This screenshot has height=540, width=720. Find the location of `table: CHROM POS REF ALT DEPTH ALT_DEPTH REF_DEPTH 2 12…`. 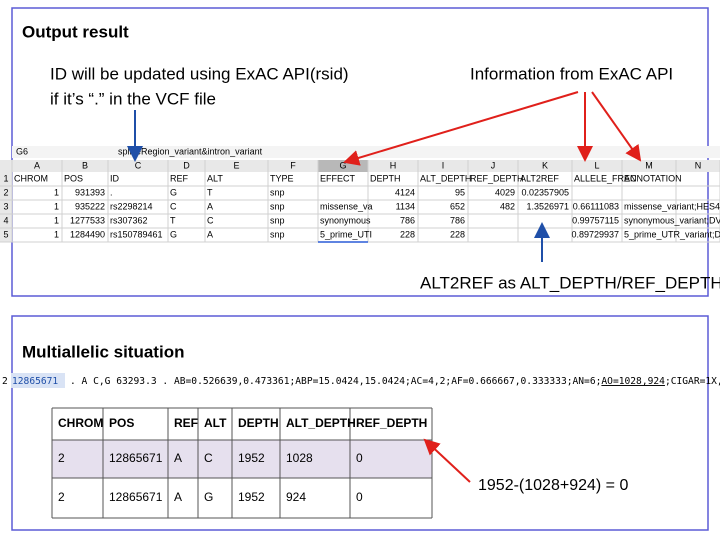

table: CHROM POS REF ALT DEPTH ALT_DEPTH REF_DEPTH 2 12… is located at coordinates (242, 463).